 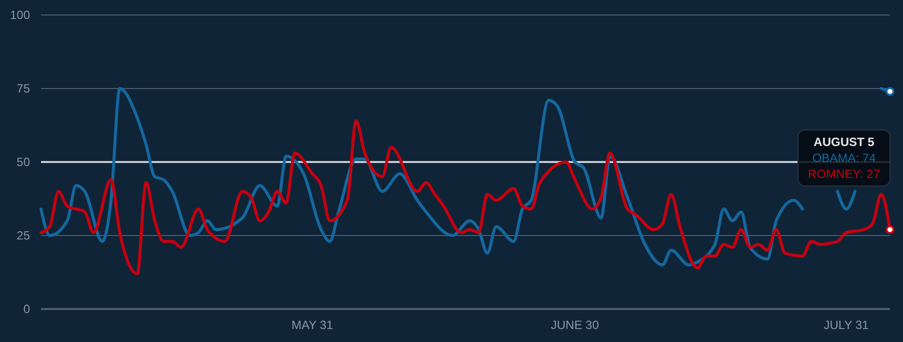 I want to click on x-tick-label: MAY 31, so click(x=313, y=325).